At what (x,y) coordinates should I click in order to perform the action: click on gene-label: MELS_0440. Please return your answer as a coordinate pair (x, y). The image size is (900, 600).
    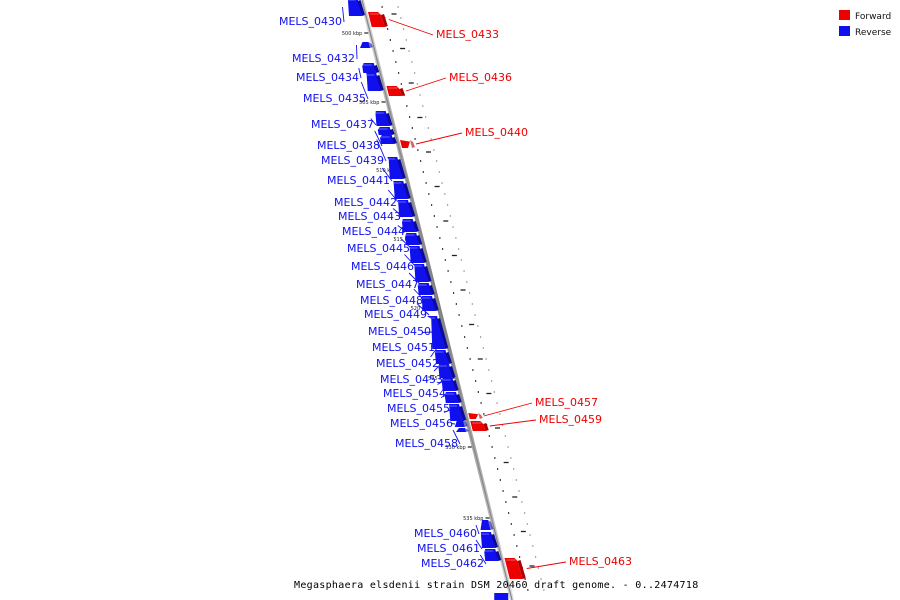
    Looking at the image, I should click on (496, 132).